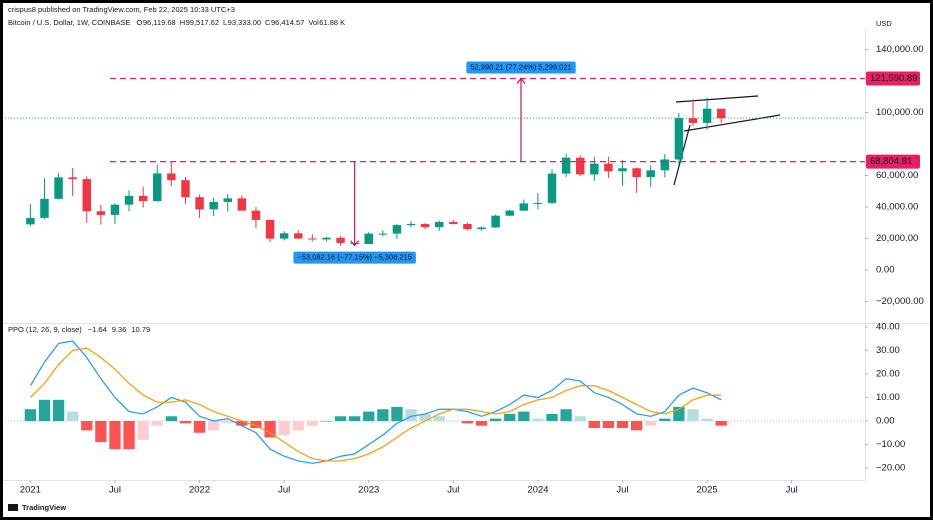 The width and height of the screenshot is (933, 520). I want to click on measure-label: −53,082.16 (−77.15%) −5,308,215, so click(354, 257).